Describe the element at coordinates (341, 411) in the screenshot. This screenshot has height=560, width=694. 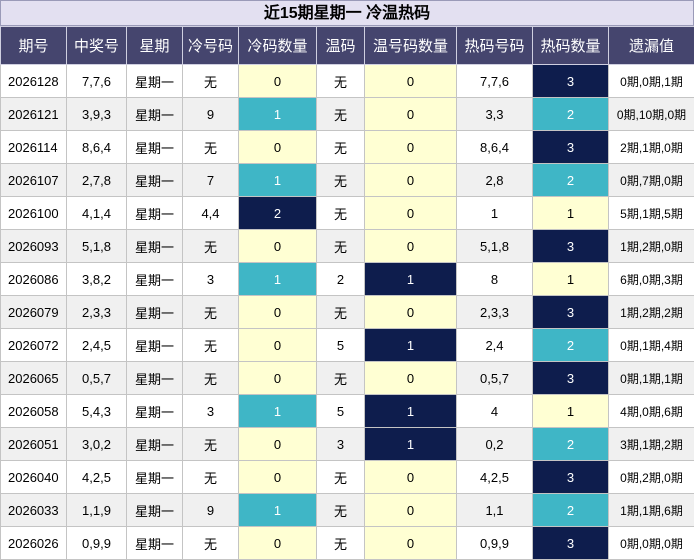
I see `warm-numbers-cell: 5` at that location.